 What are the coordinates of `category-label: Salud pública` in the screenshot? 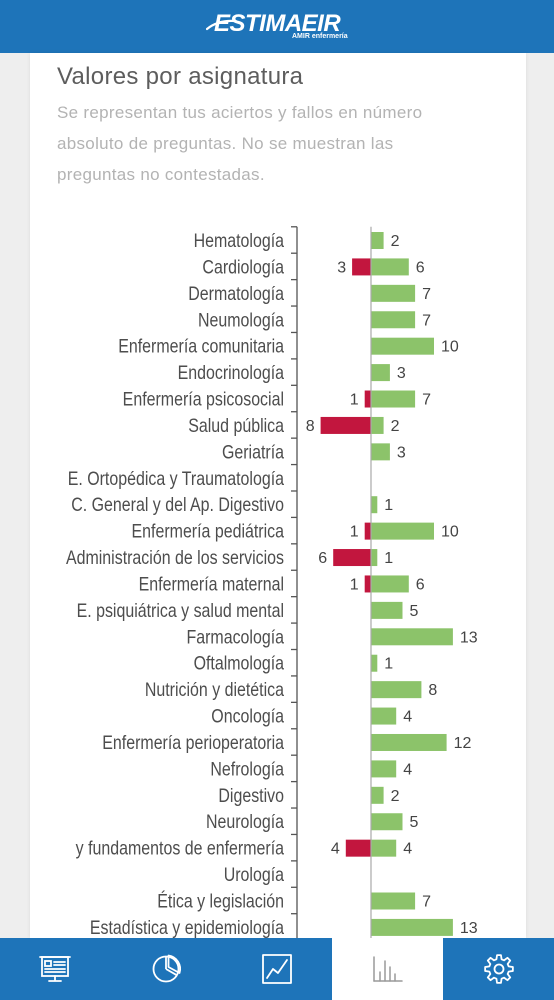 It's located at (236, 426).